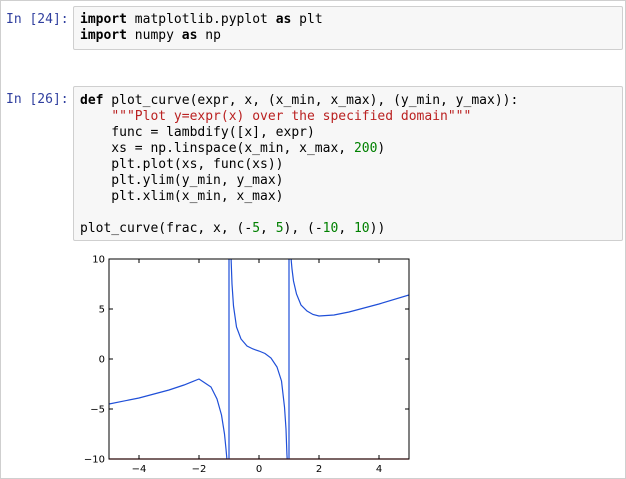  Describe the element at coordinates (92, 100) in the screenshot. I see `code-keyword: def` at that location.